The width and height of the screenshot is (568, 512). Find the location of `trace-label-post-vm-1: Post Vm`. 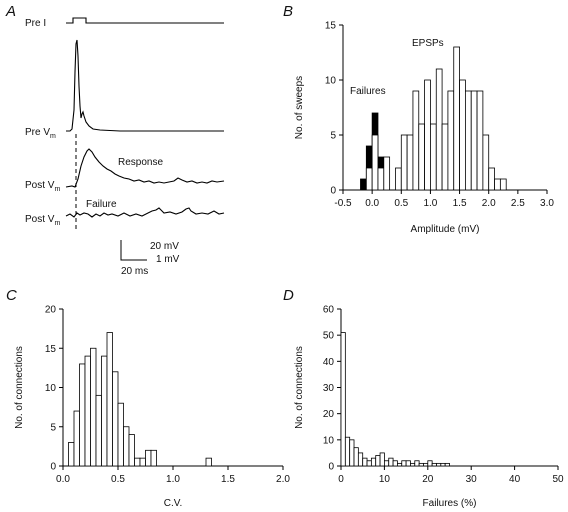

trace-label-post-vm-1: Post Vm is located at coordinates (42, 186).